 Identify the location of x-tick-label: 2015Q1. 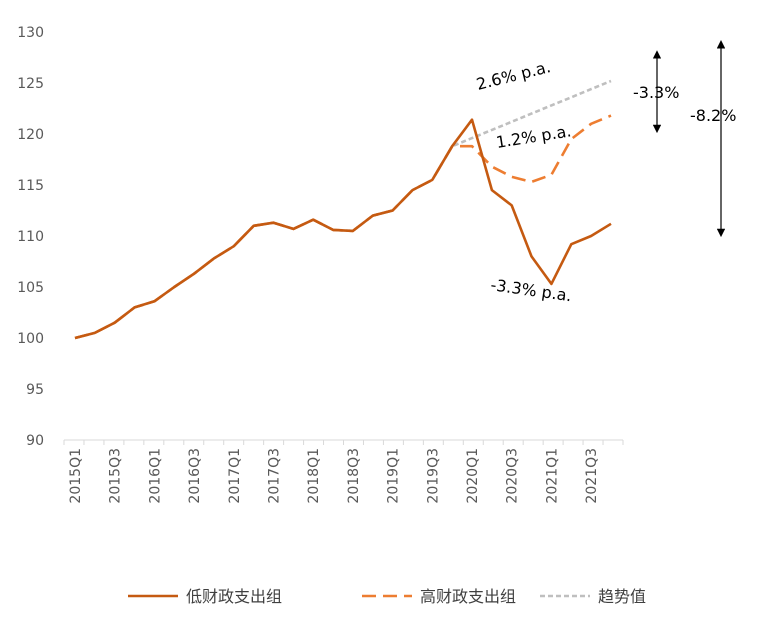
(76, 476).